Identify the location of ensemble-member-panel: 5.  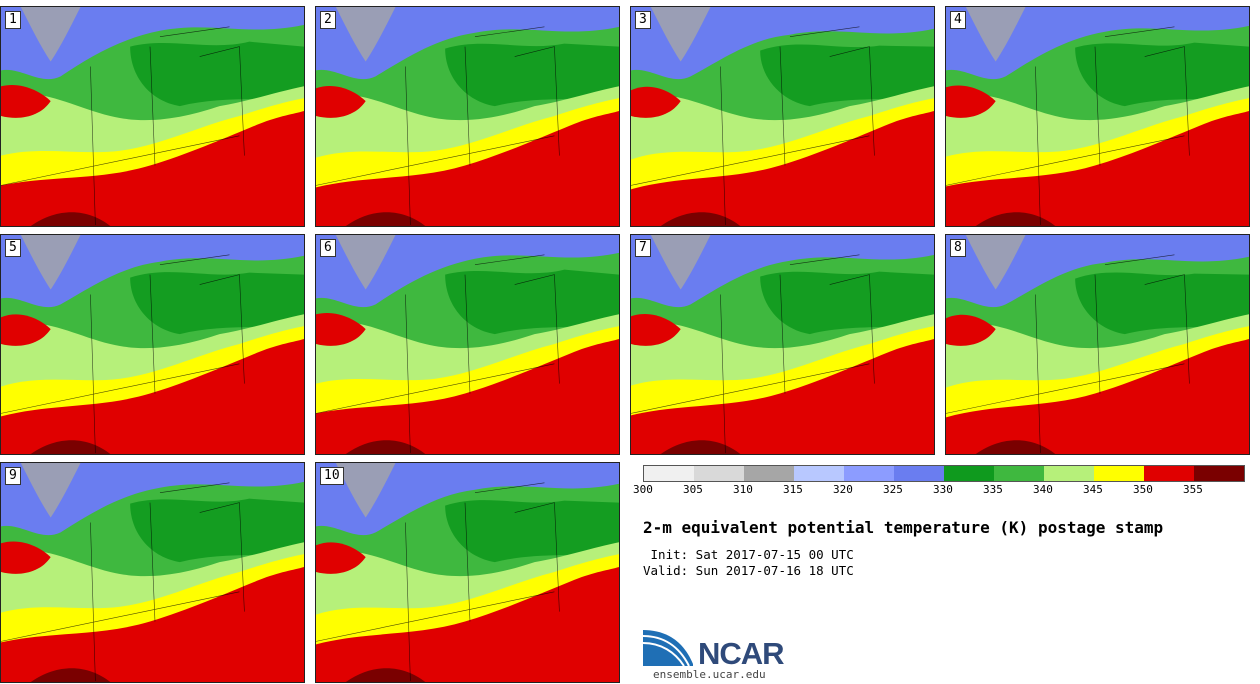
(152, 344).